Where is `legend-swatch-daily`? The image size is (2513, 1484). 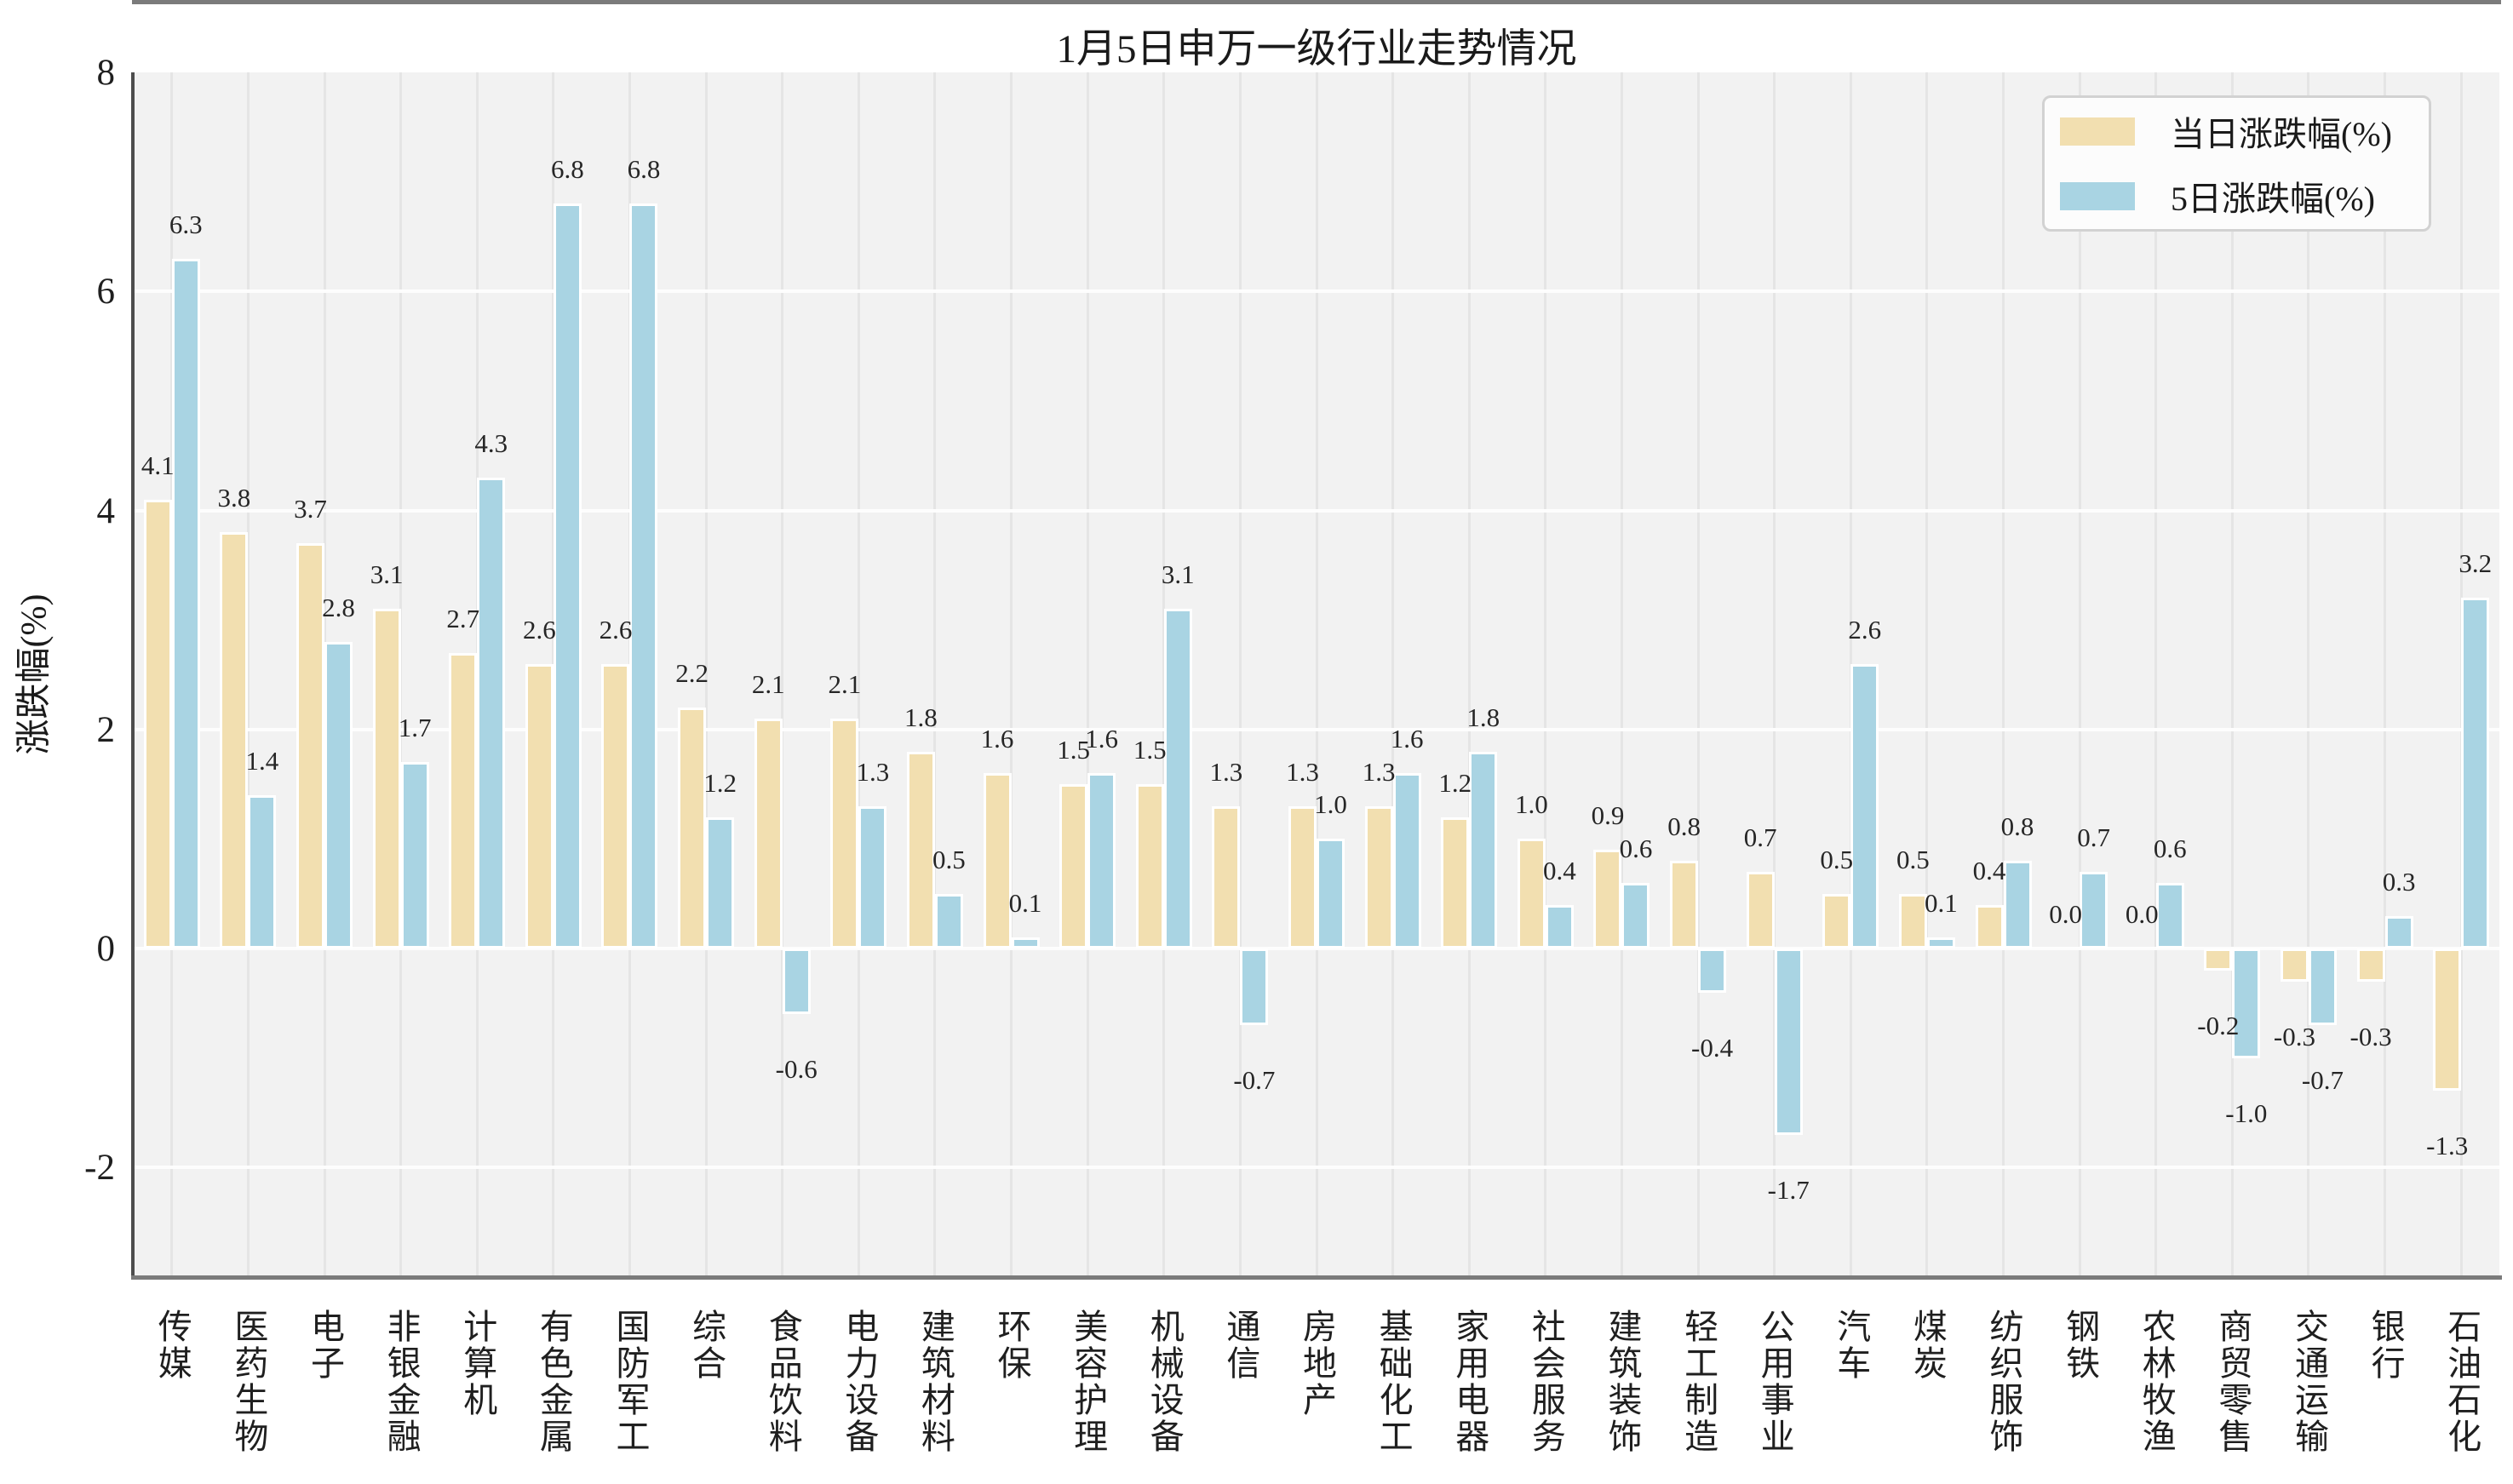
legend-swatch-daily is located at coordinates (2097, 131).